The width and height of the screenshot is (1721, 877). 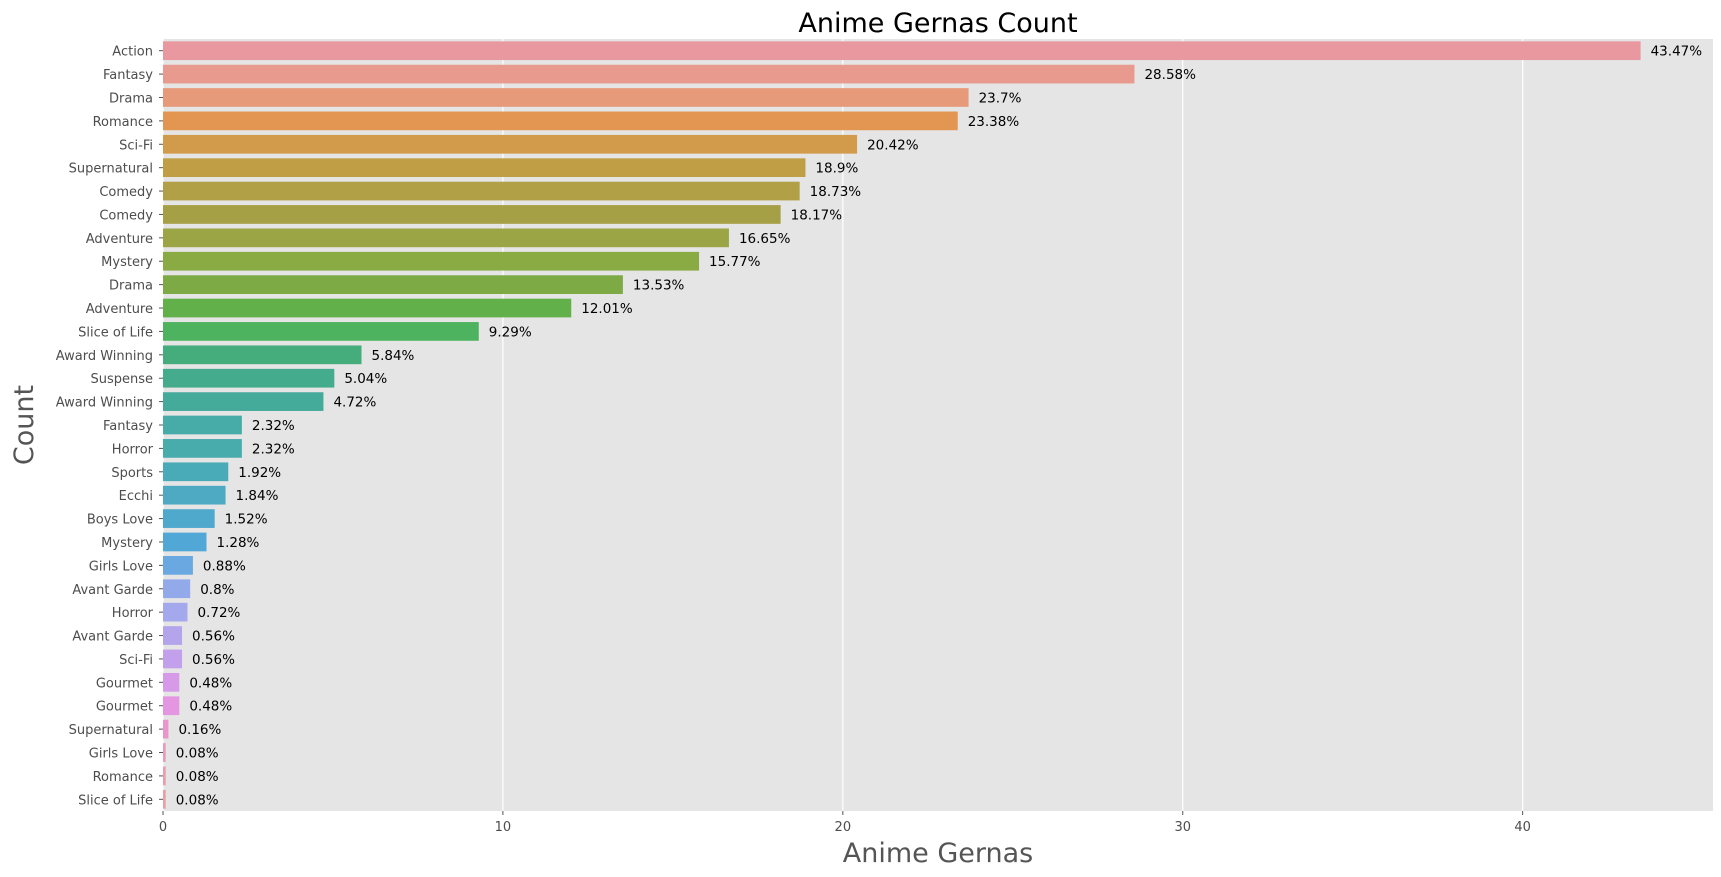 What do you see at coordinates (104, 403) in the screenshot?
I see `y-tick-label: Award Winning` at bounding box center [104, 403].